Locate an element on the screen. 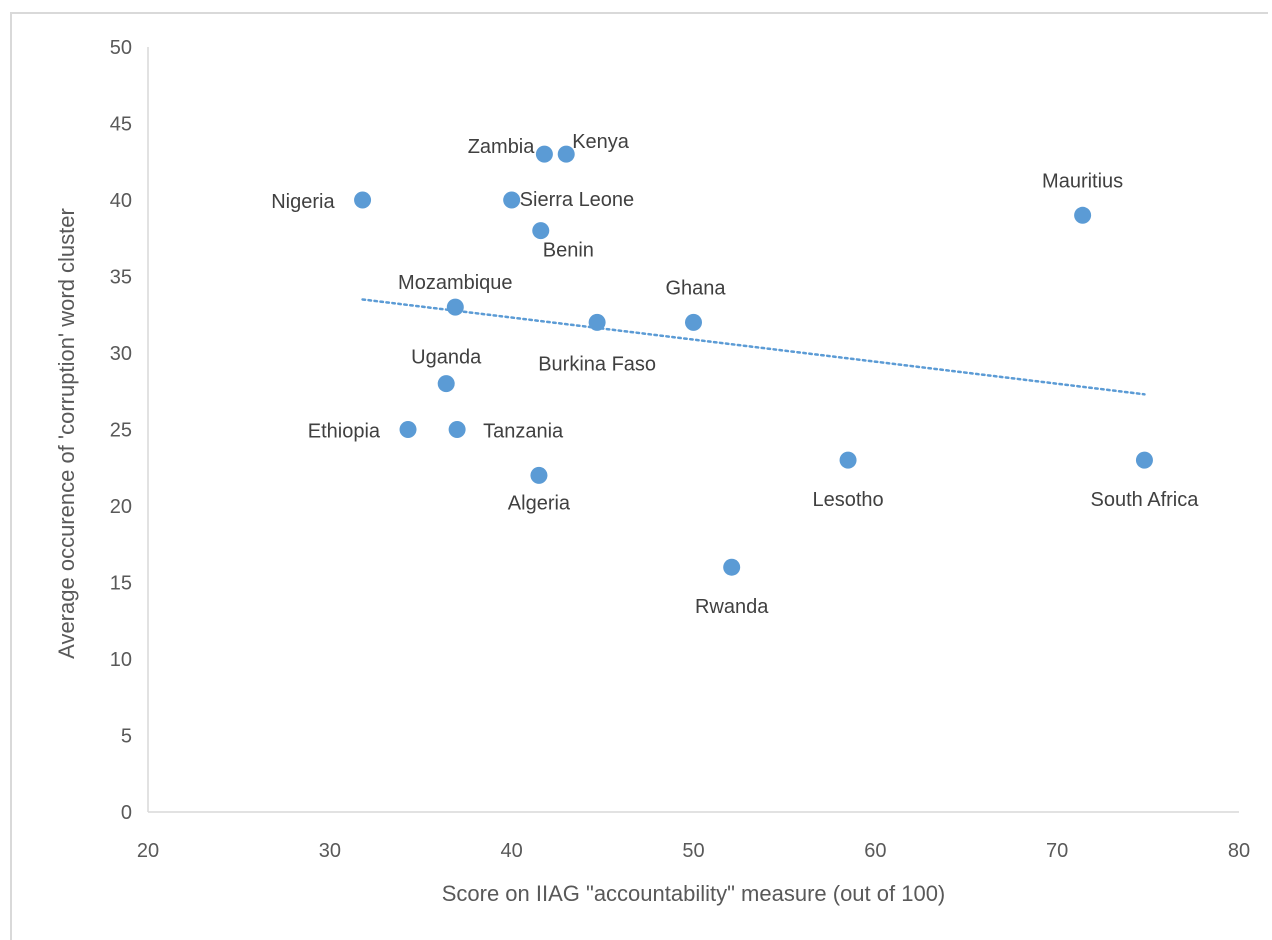 The width and height of the screenshot is (1272, 940). data-point-label: Tanzania is located at coordinates (523, 432).